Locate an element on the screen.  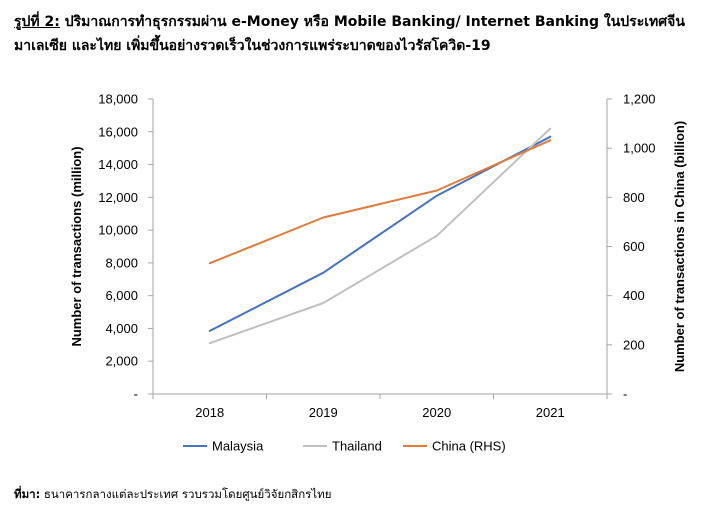
y-tick-label-right: 200 is located at coordinates (634, 344).